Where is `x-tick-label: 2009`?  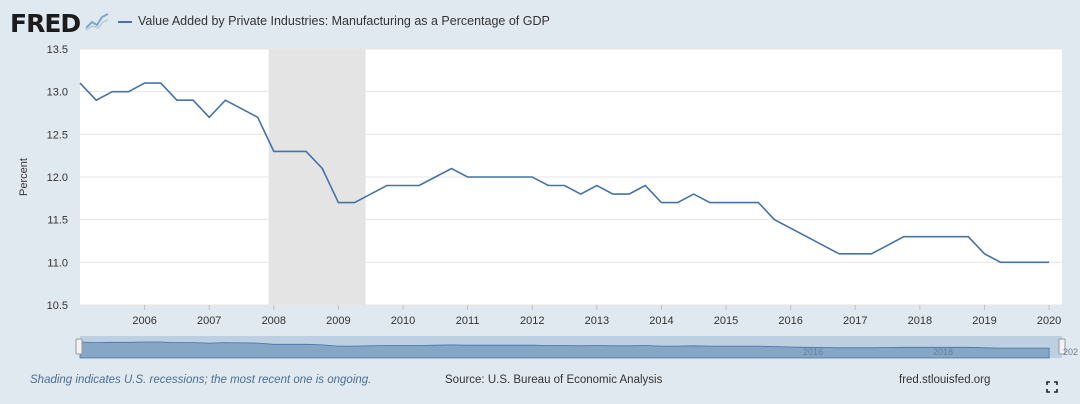
x-tick-label: 2009 is located at coordinates (338, 321).